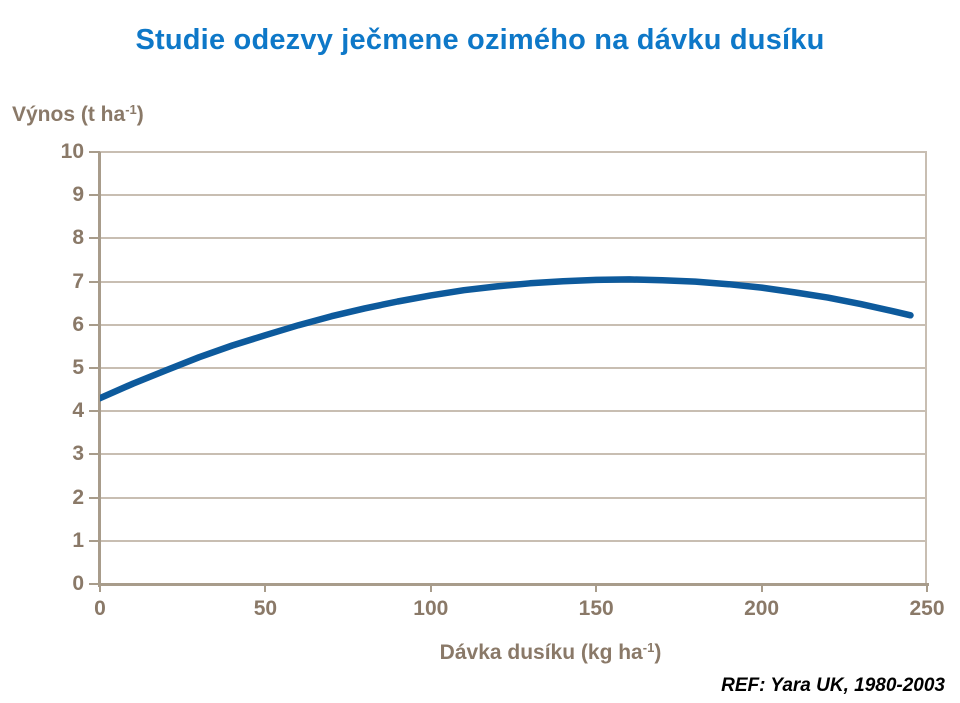  Describe the element at coordinates (596, 608) in the screenshot. I see `x-tick-label: 150` at that location.